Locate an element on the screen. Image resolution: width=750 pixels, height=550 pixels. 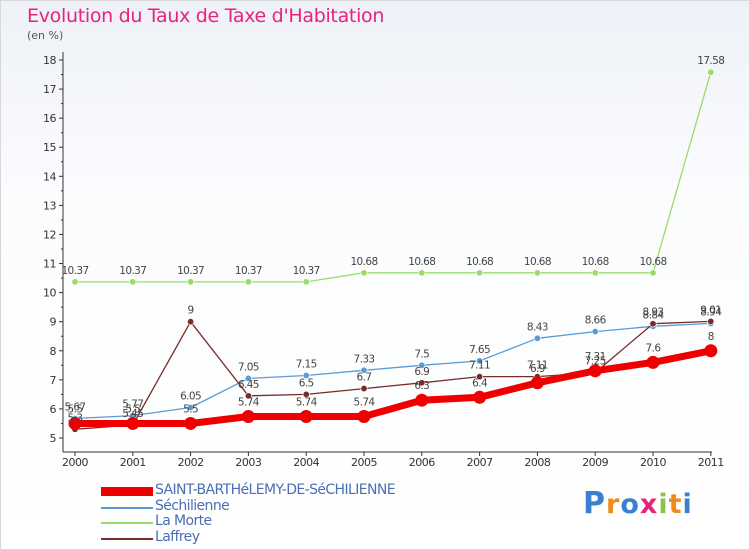
data-label: 8.93 is located at coordinates (653, 313).